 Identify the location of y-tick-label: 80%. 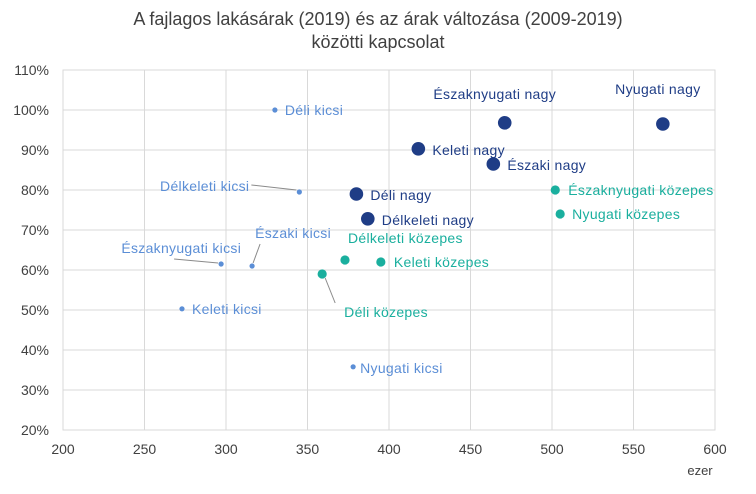
(35, 190).